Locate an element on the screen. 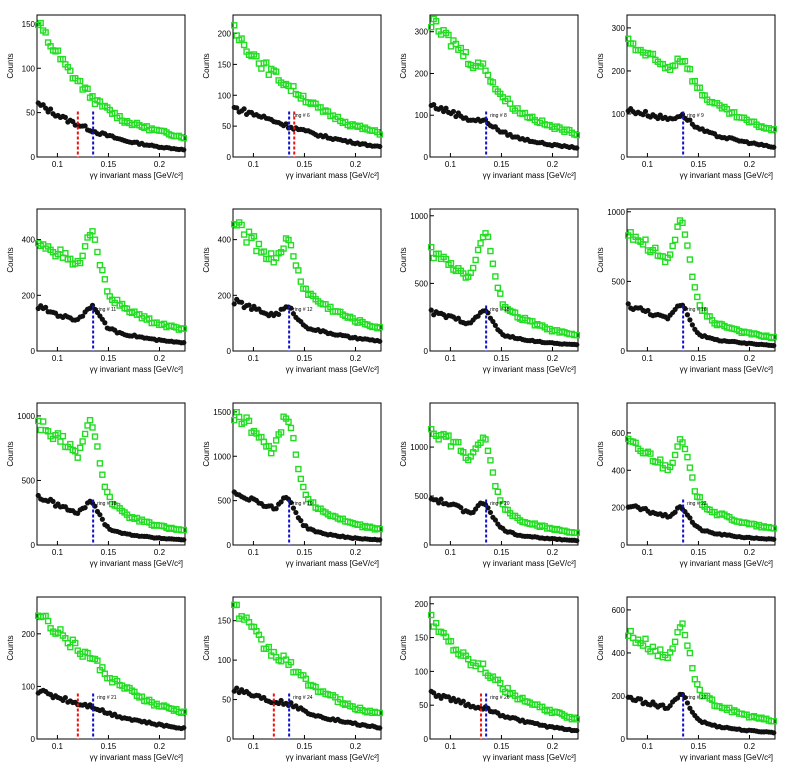 The height and width of the screenshot is (772, 796). y-tick-label: 400 is located at coordinates (29, 240).